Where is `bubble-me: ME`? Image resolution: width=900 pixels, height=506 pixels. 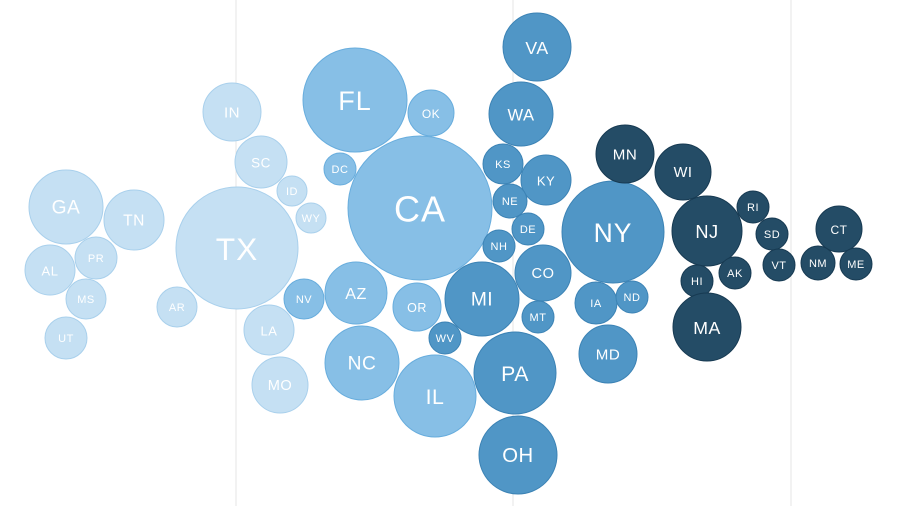
bubble-me: ME is located at coordinates (856, 264).